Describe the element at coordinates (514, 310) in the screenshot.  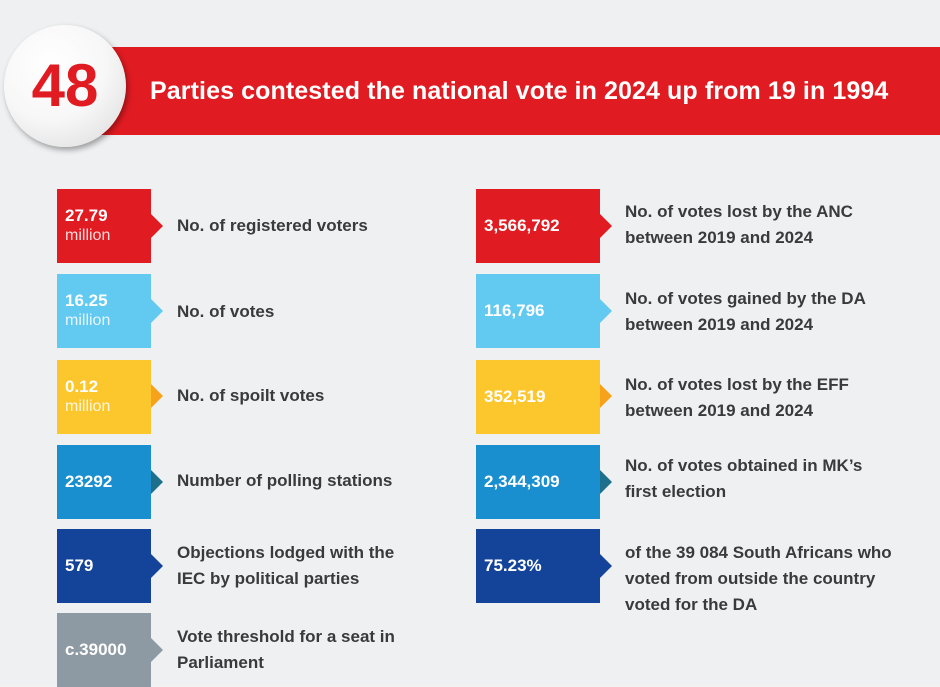
I see `stat-value: 116,796` at that location.